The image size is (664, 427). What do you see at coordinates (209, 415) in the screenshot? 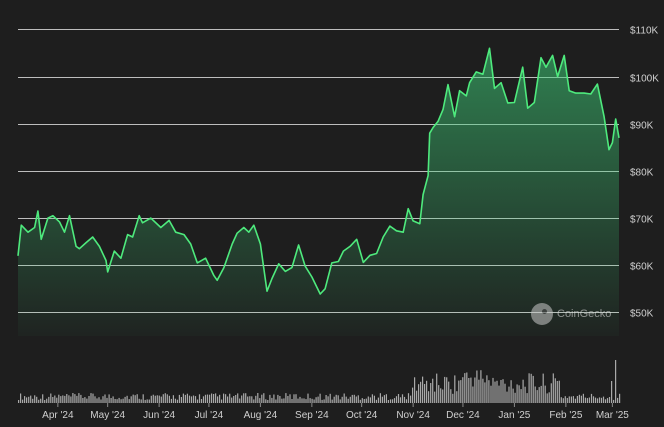
I see `x-tick-label: Jul '24` at bounding box center [209, 415].